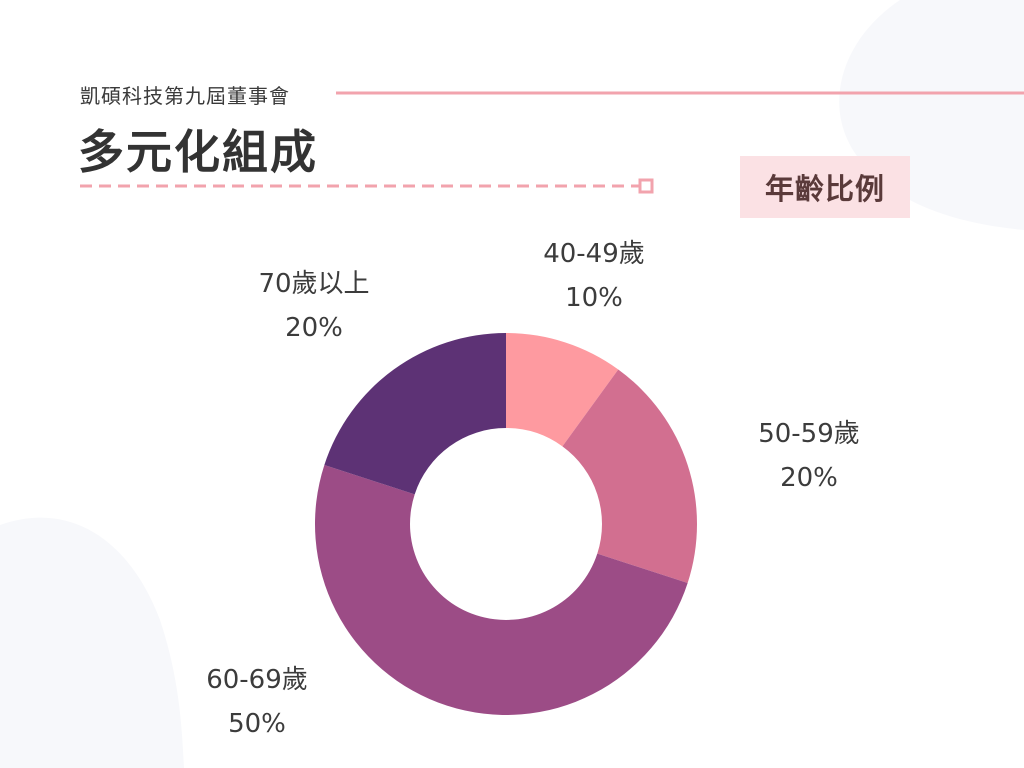 This screenshot has width=1024, height=768. Describe the element at coordinates (809, 434) in the screenshot. I see `slice-category-label: 50-59歲` at that location.